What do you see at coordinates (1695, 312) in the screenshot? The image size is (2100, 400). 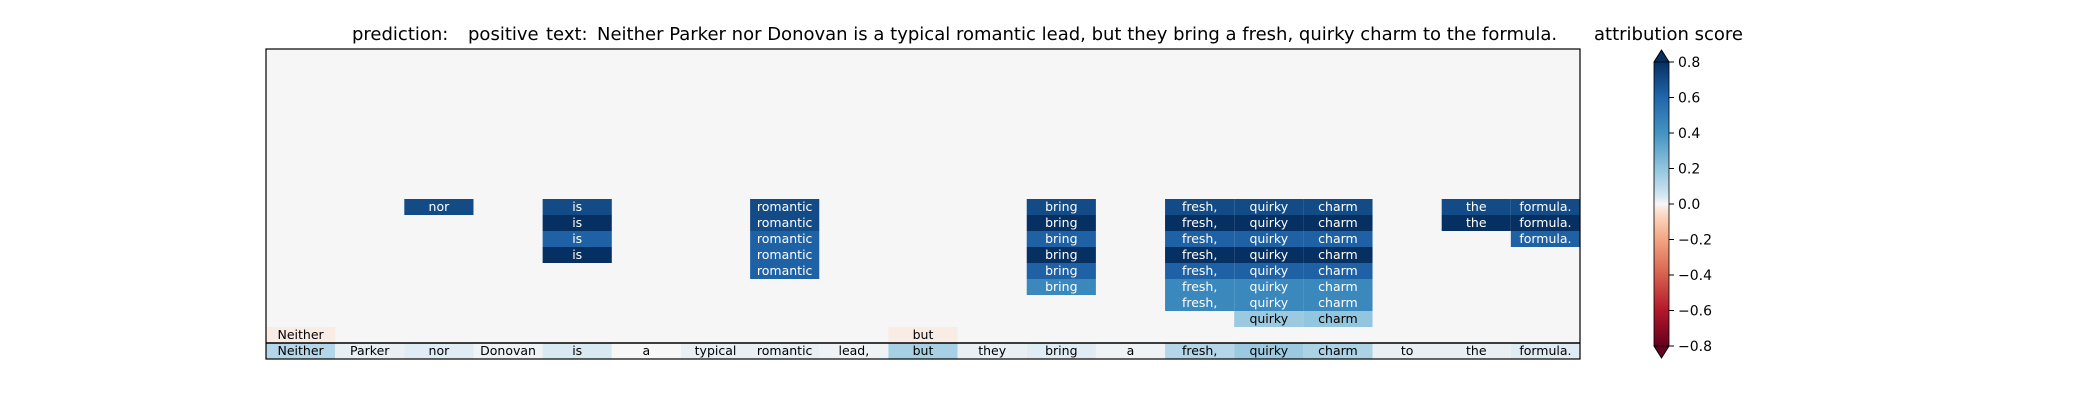 I see `colorbar-tick-label: −0.6` at bounding box center [1695, 312].